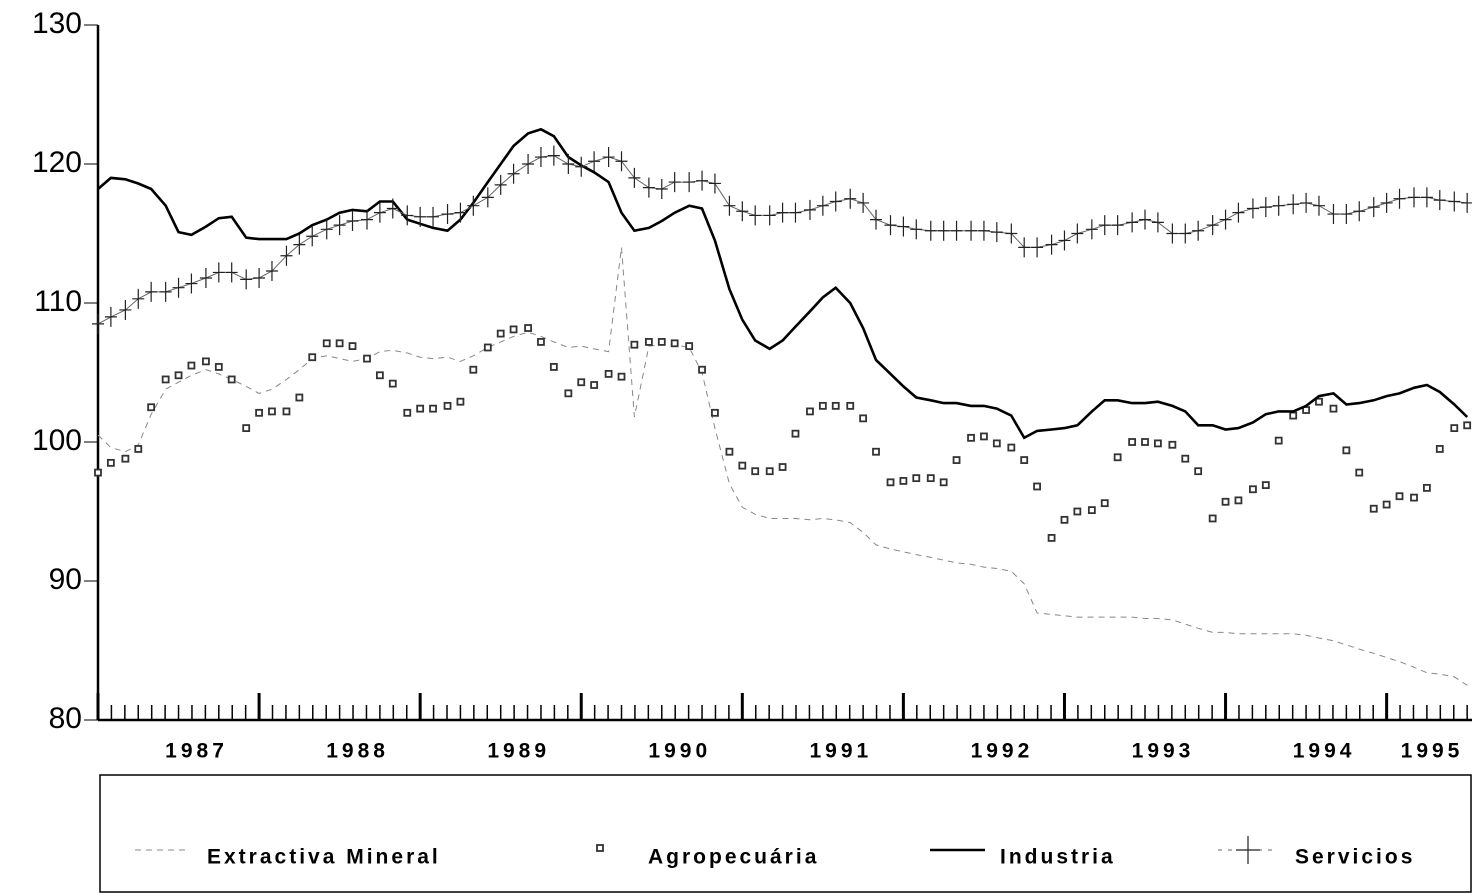 The height and width of the screenshot is (893, 1472). Describe the element at coordinates (1002, 751) in the screenshot. I see `x-tick-label: 1992` at that location.